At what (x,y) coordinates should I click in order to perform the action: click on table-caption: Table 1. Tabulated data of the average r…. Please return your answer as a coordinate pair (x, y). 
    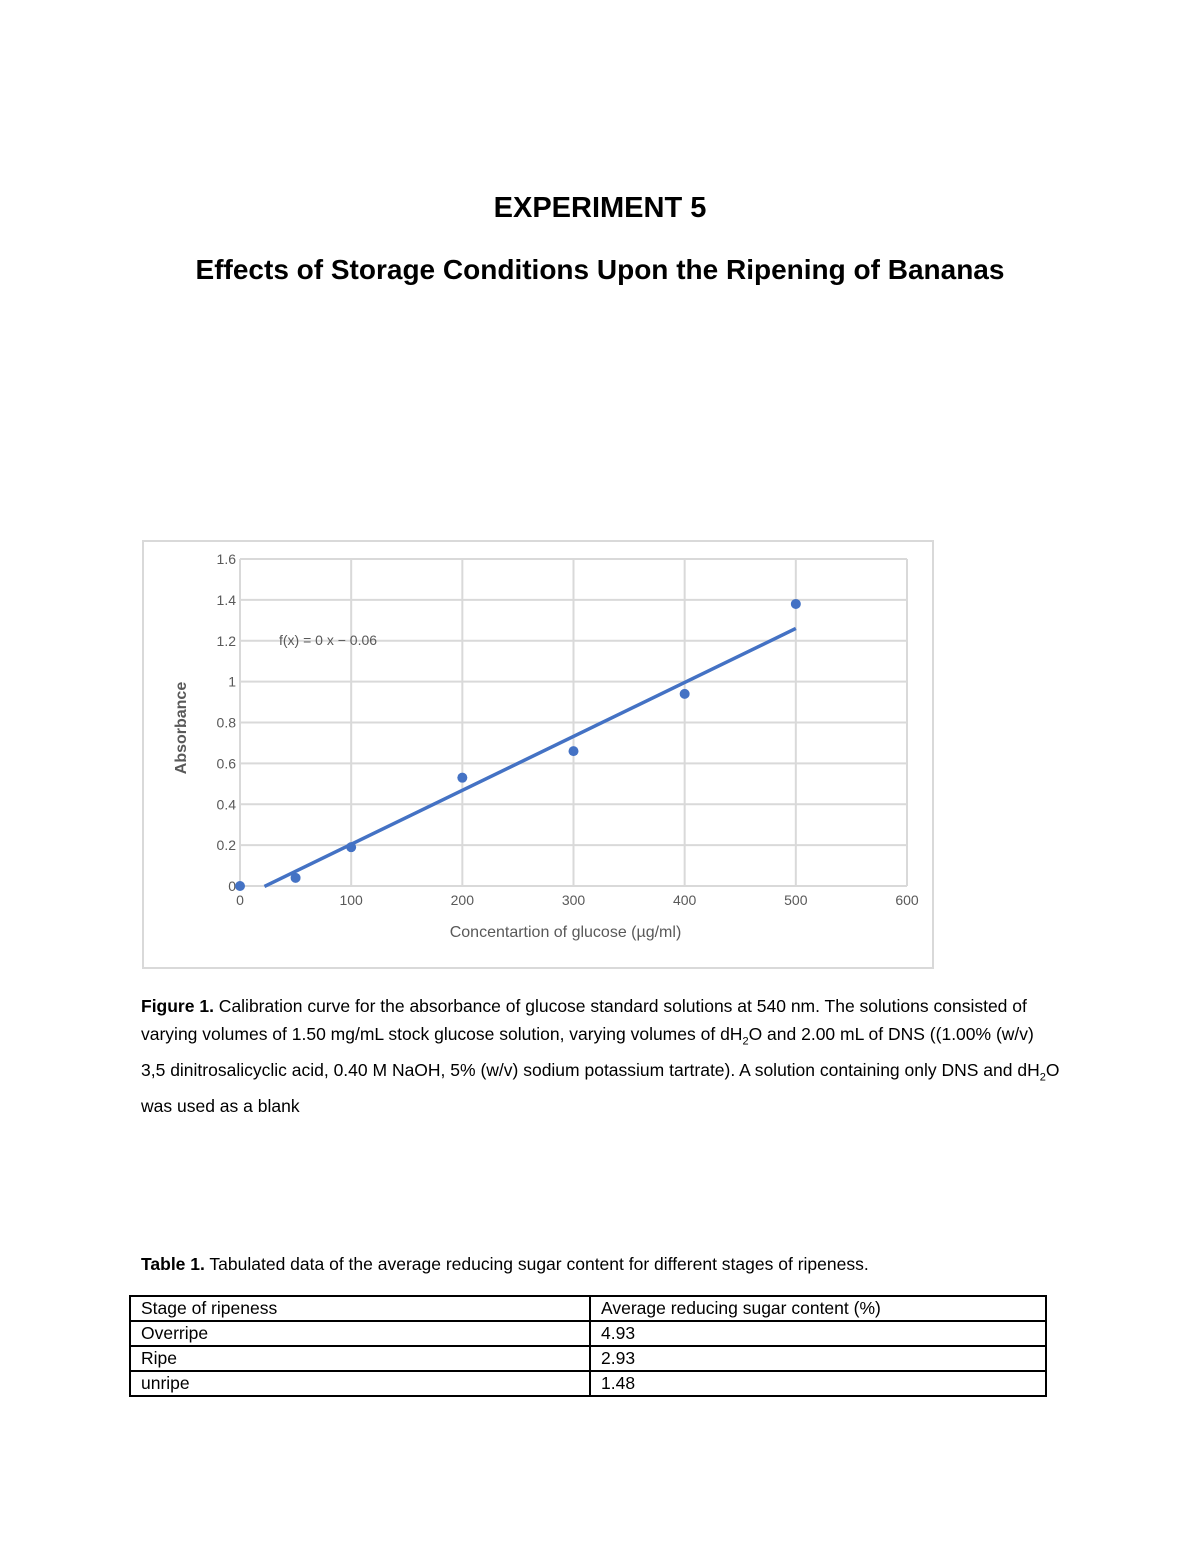
    Looking at the image, I should click on (505, 1264).